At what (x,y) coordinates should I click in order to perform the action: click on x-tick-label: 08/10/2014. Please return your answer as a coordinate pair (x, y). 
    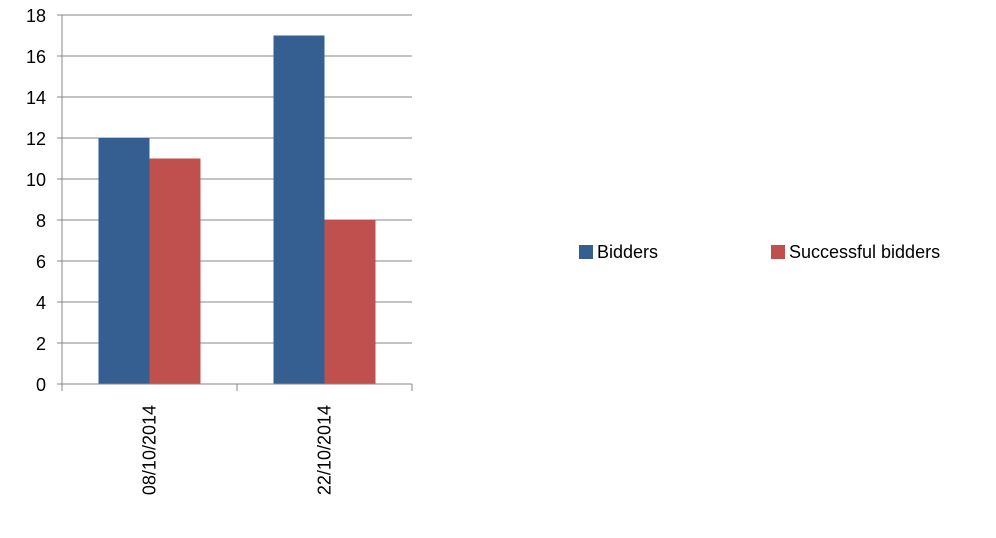
    Looking at the image, I should click on (150, 450).